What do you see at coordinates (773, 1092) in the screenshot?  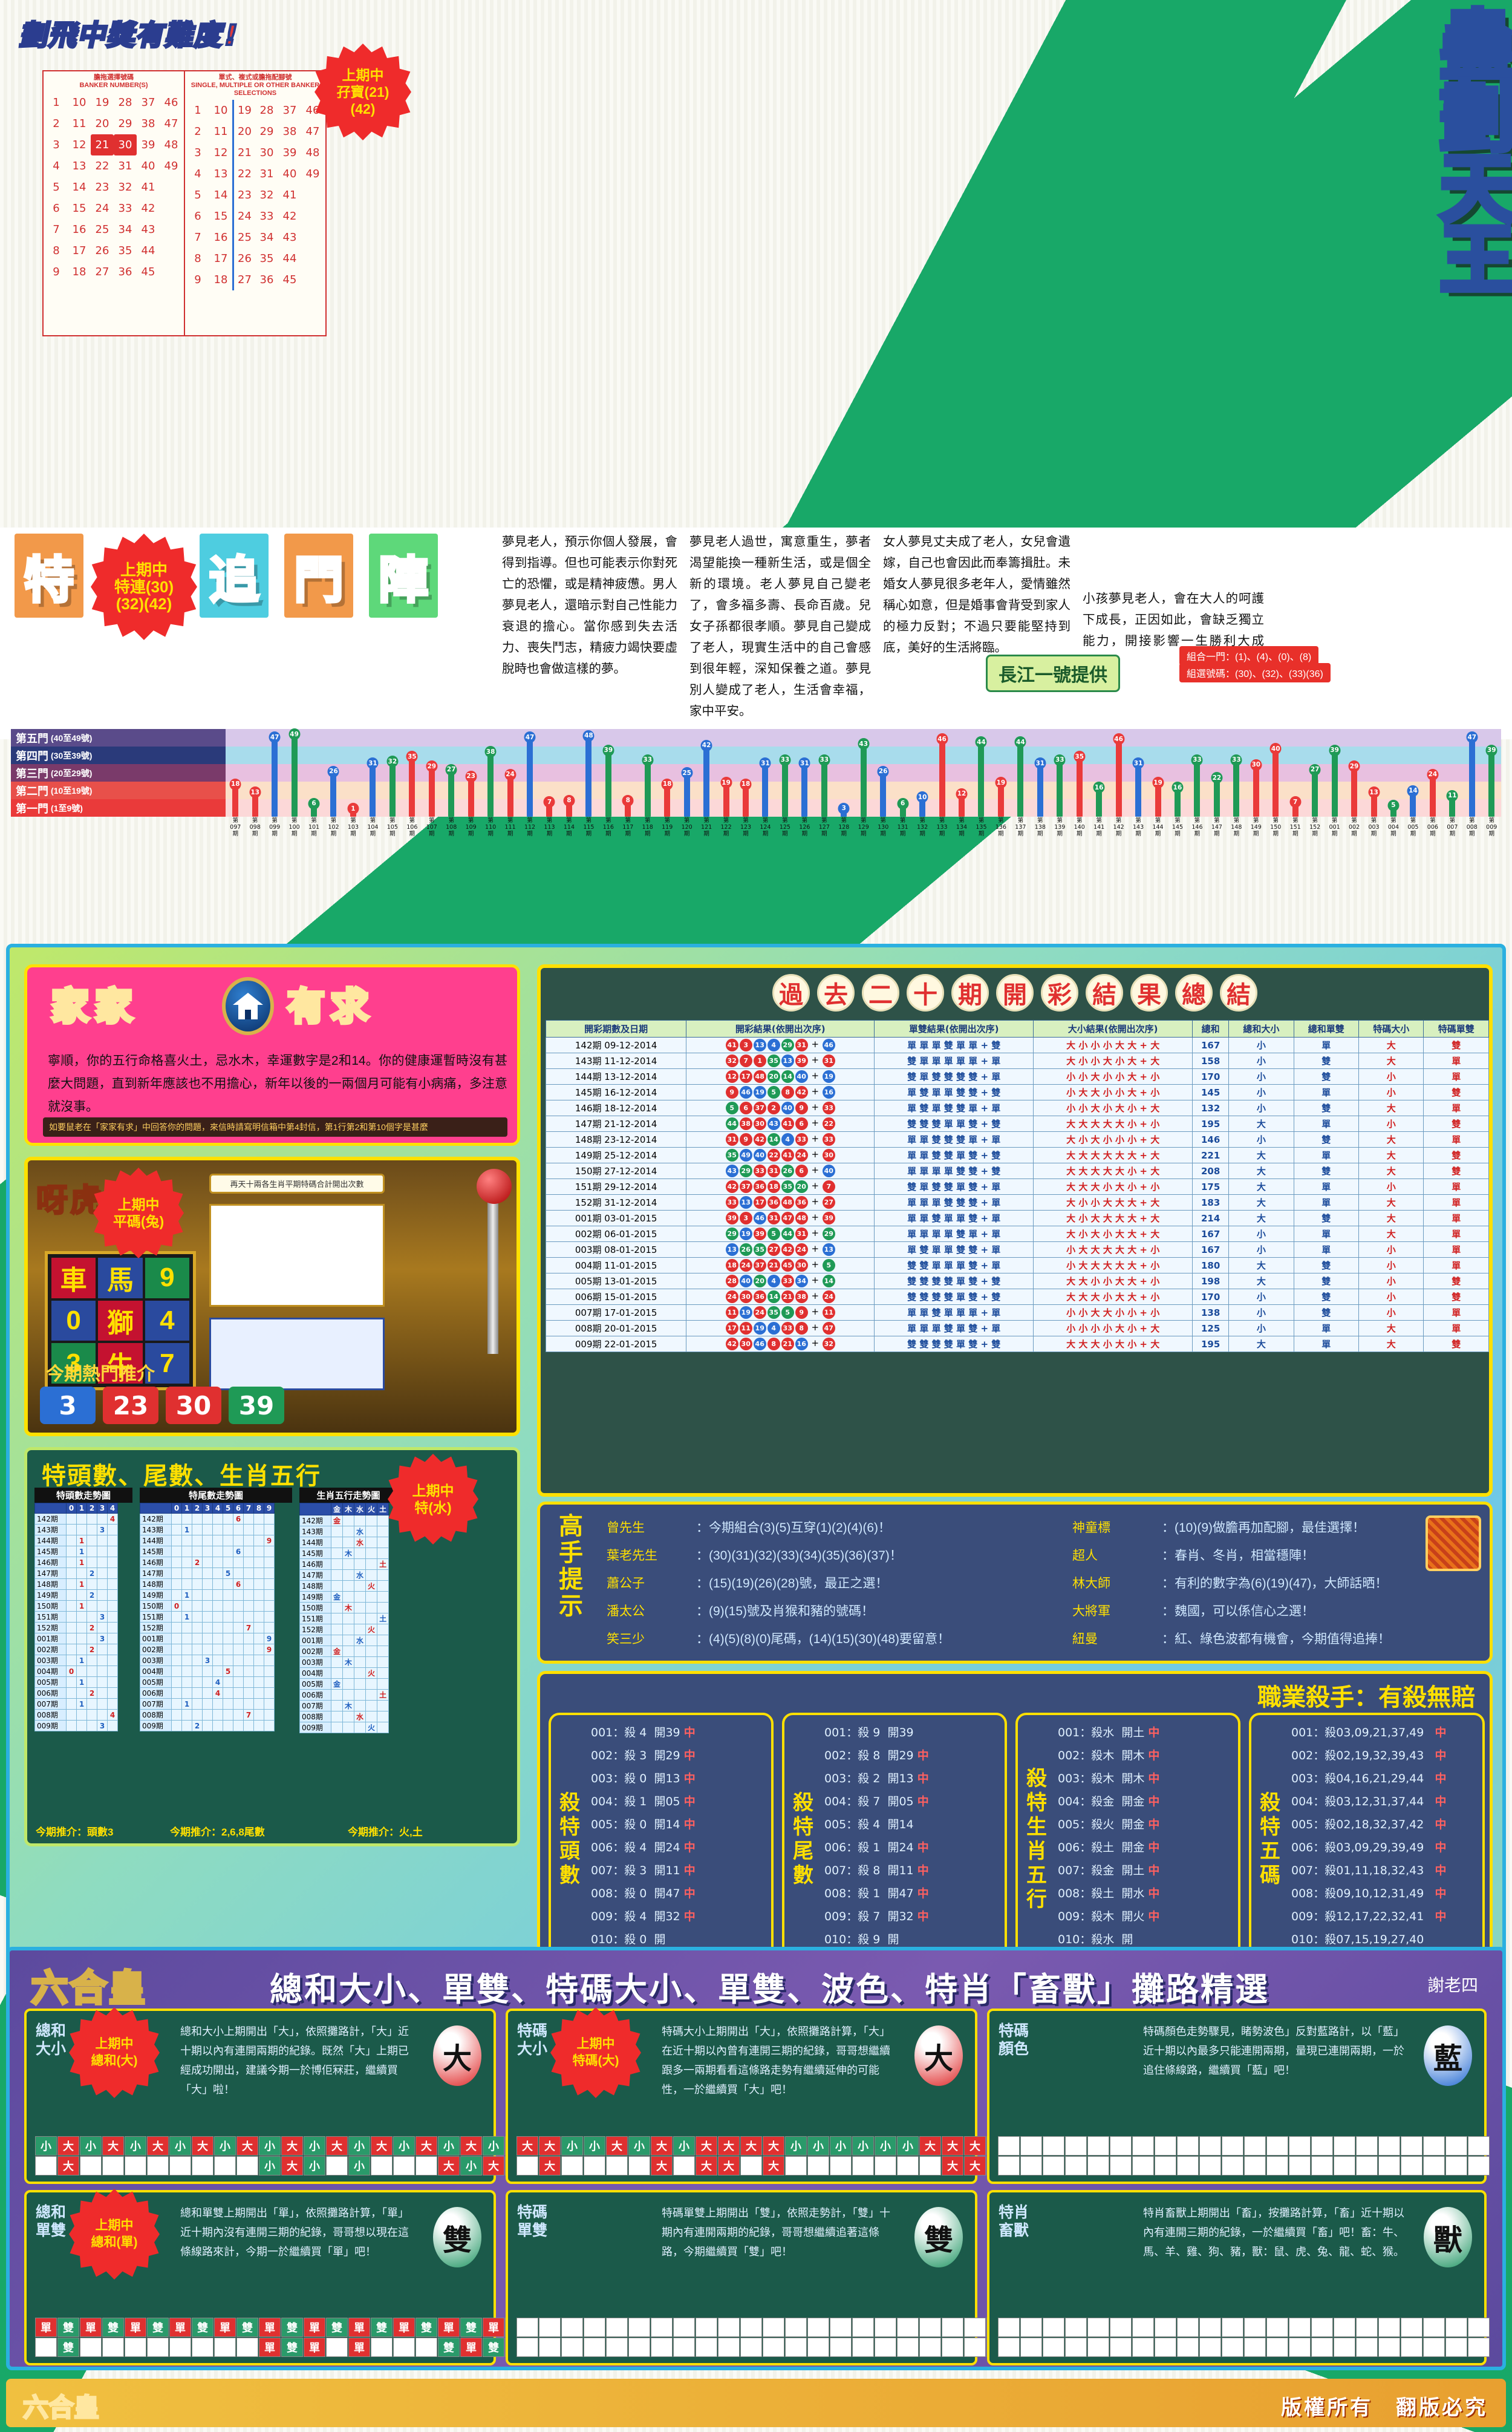 I see `result-ball: 5` at bounding box center [773, 1092].